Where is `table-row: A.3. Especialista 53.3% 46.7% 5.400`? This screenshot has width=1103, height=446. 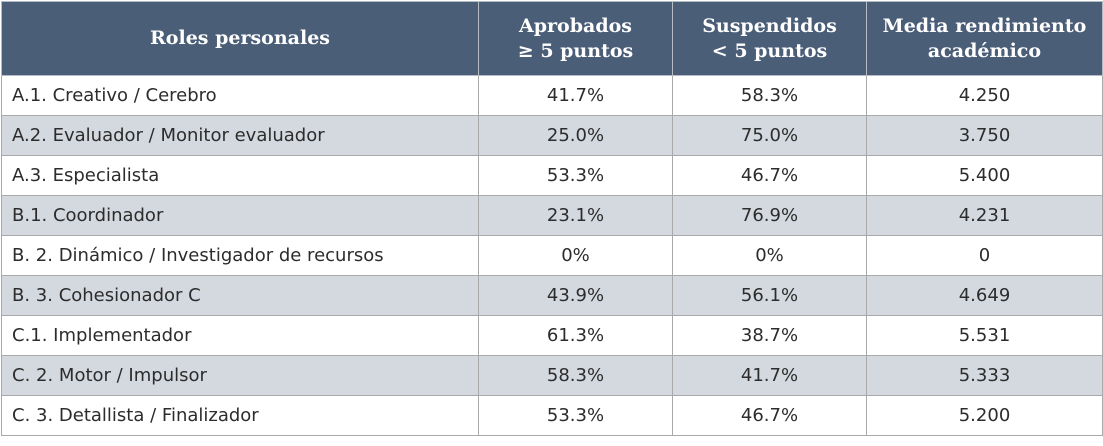
table-row: A.3. Especialista 53.3% 46.7% 5.400 is located at coordinates (552, 175).